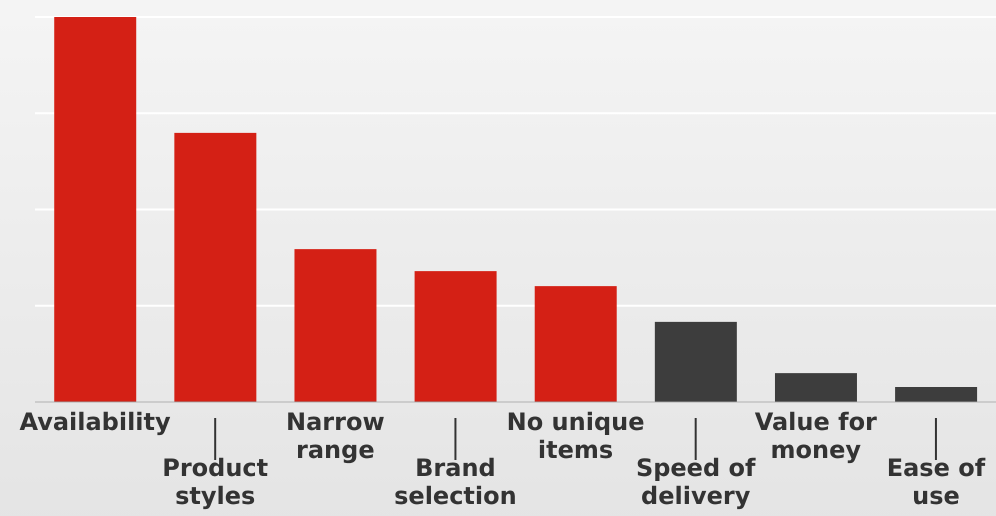 This screenshot has width=996, height=516. Describe the element at coordinates (215, 482) in the screenshot. I see `x-tick-label: Product styles` at that location.